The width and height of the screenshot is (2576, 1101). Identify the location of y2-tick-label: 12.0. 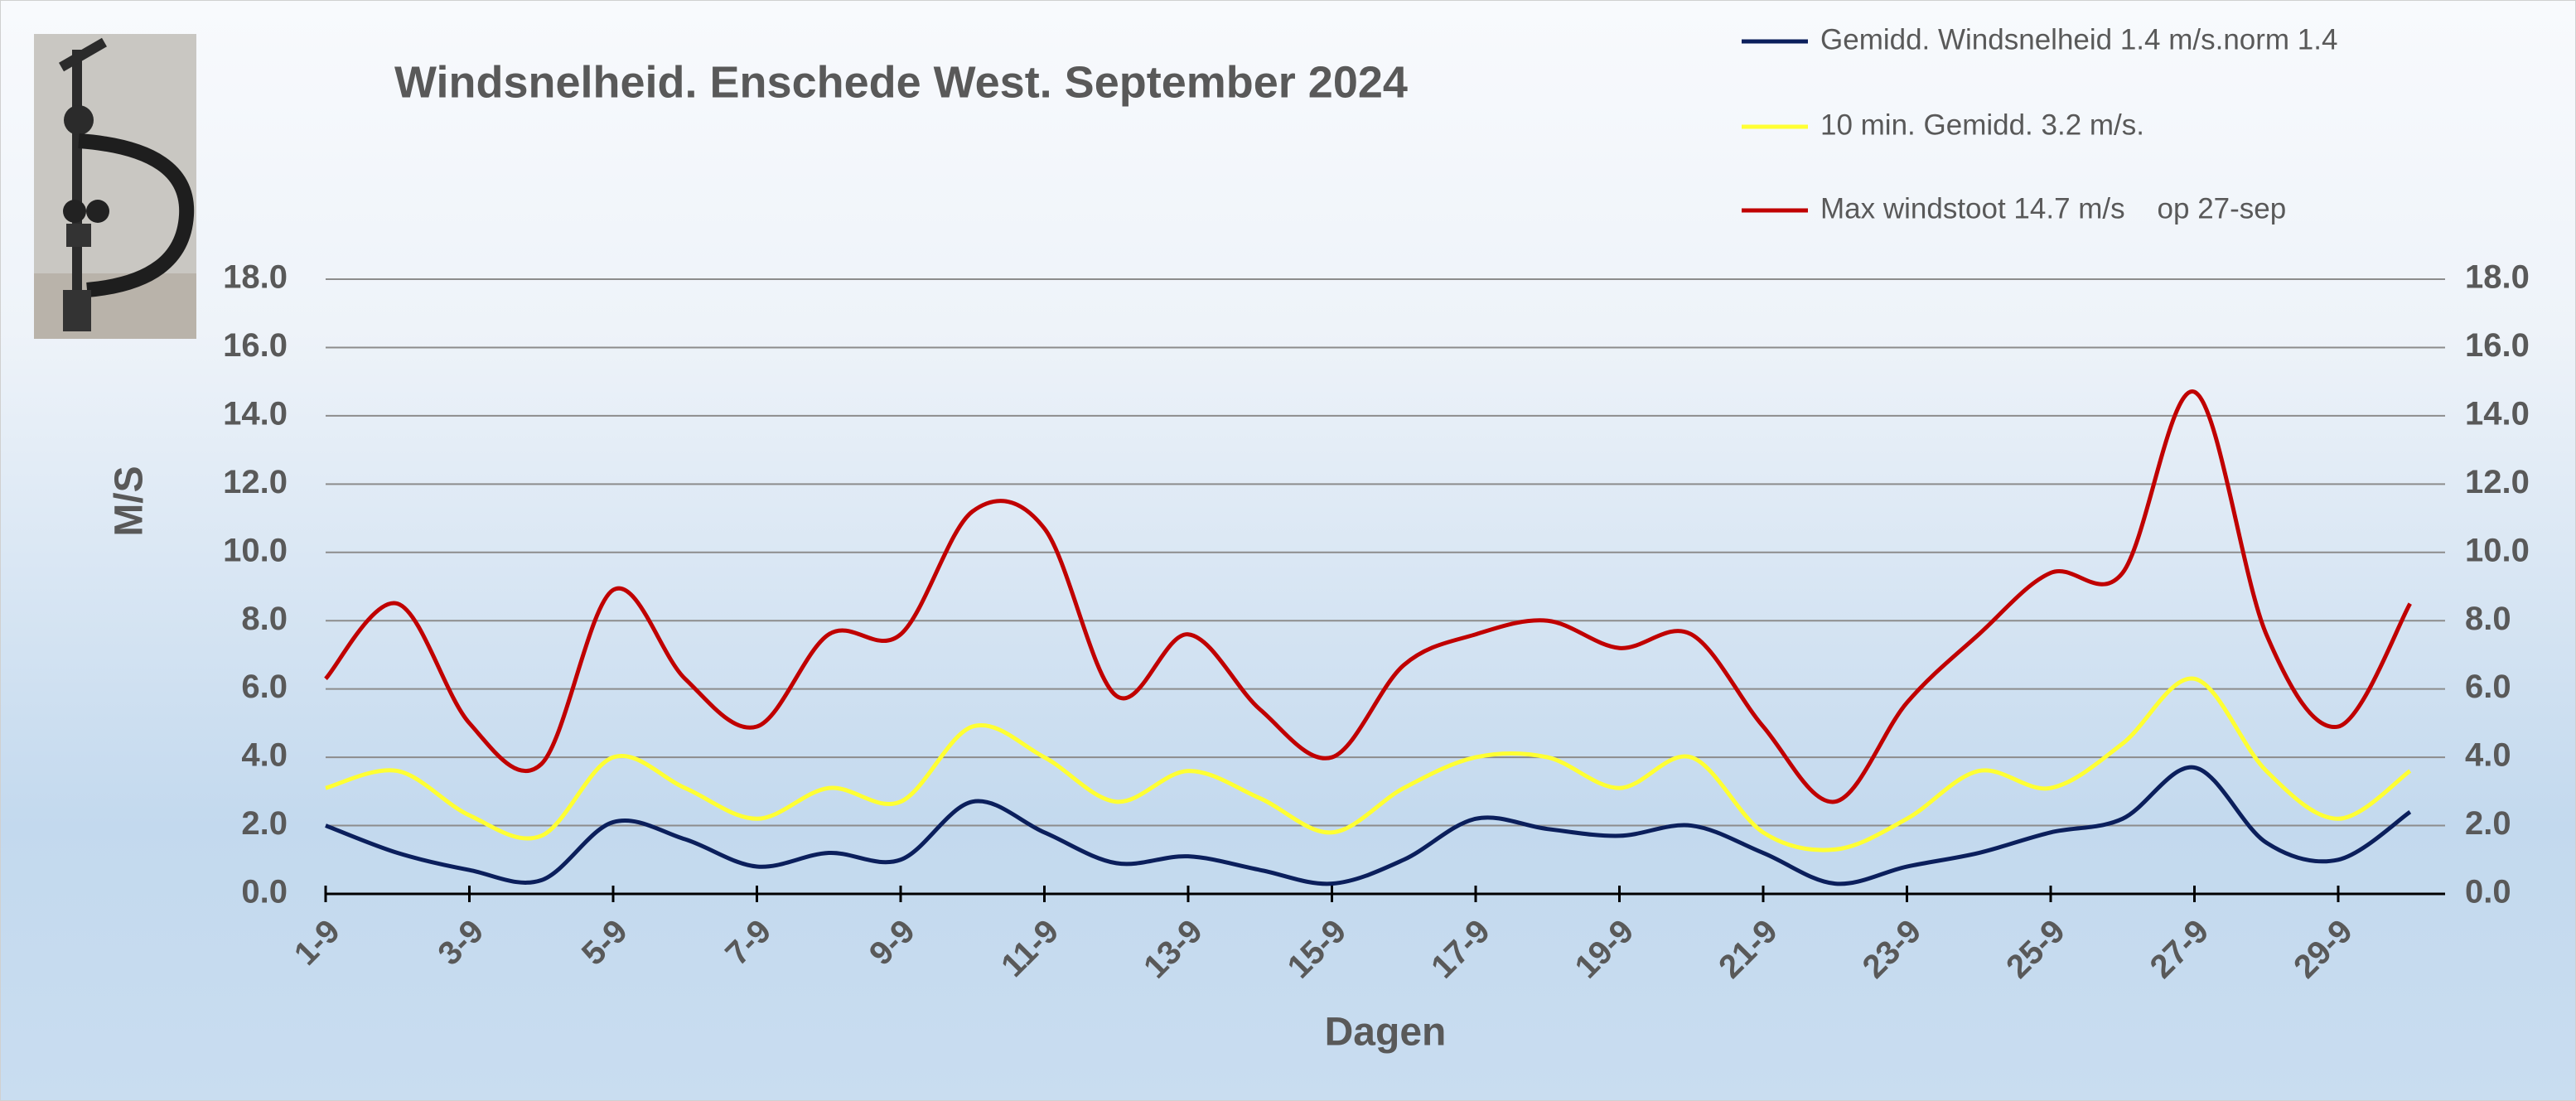
(2497, 482).